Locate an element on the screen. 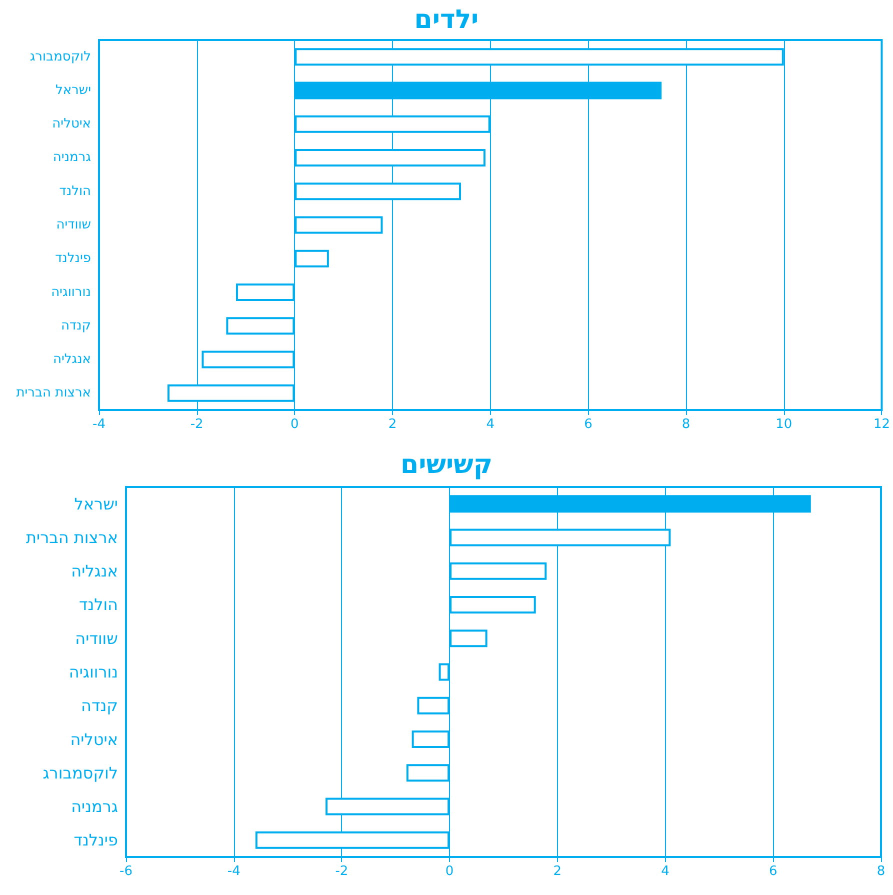 Image resolution: width=893 pixels, height=895 pixels. x-tick-label: -6 is located at coordinates (126, 871).